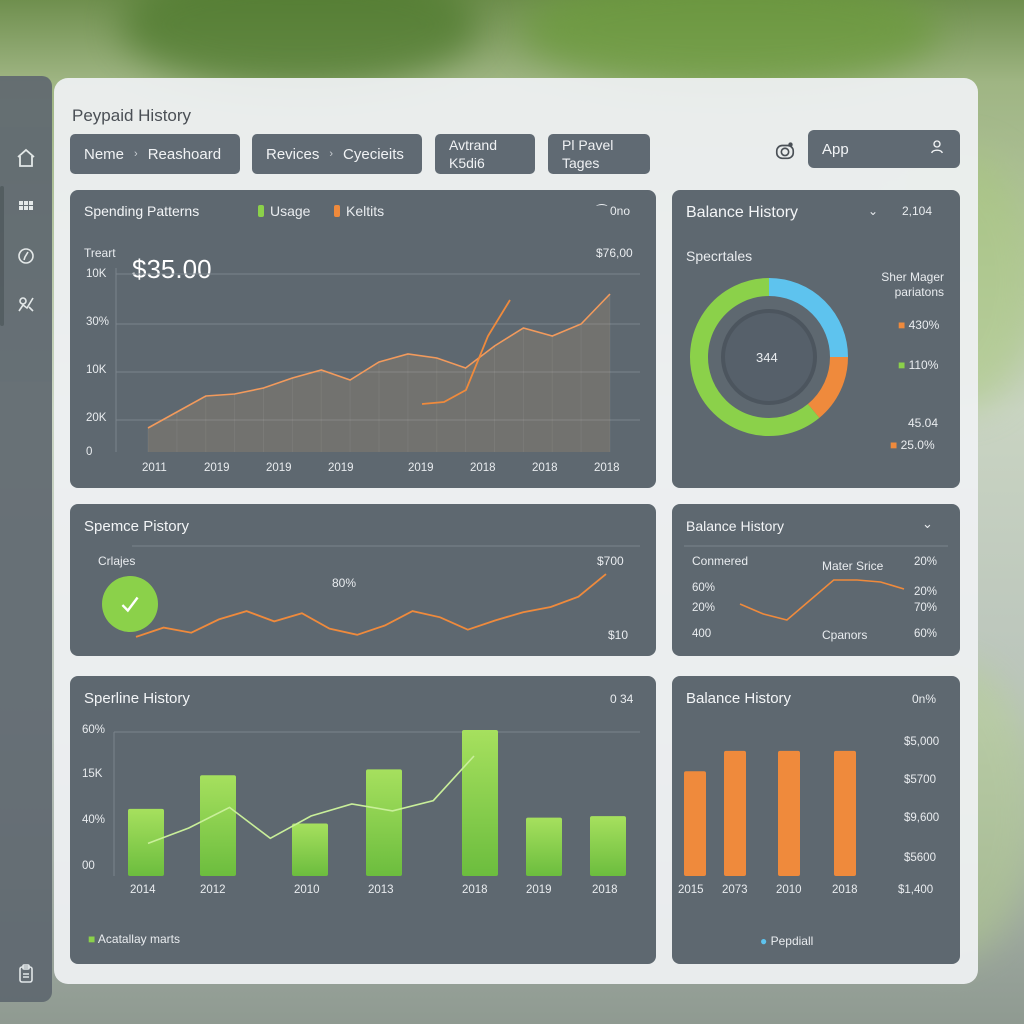  I want to click on y-tick-label: $1,400, so click(916, 890).